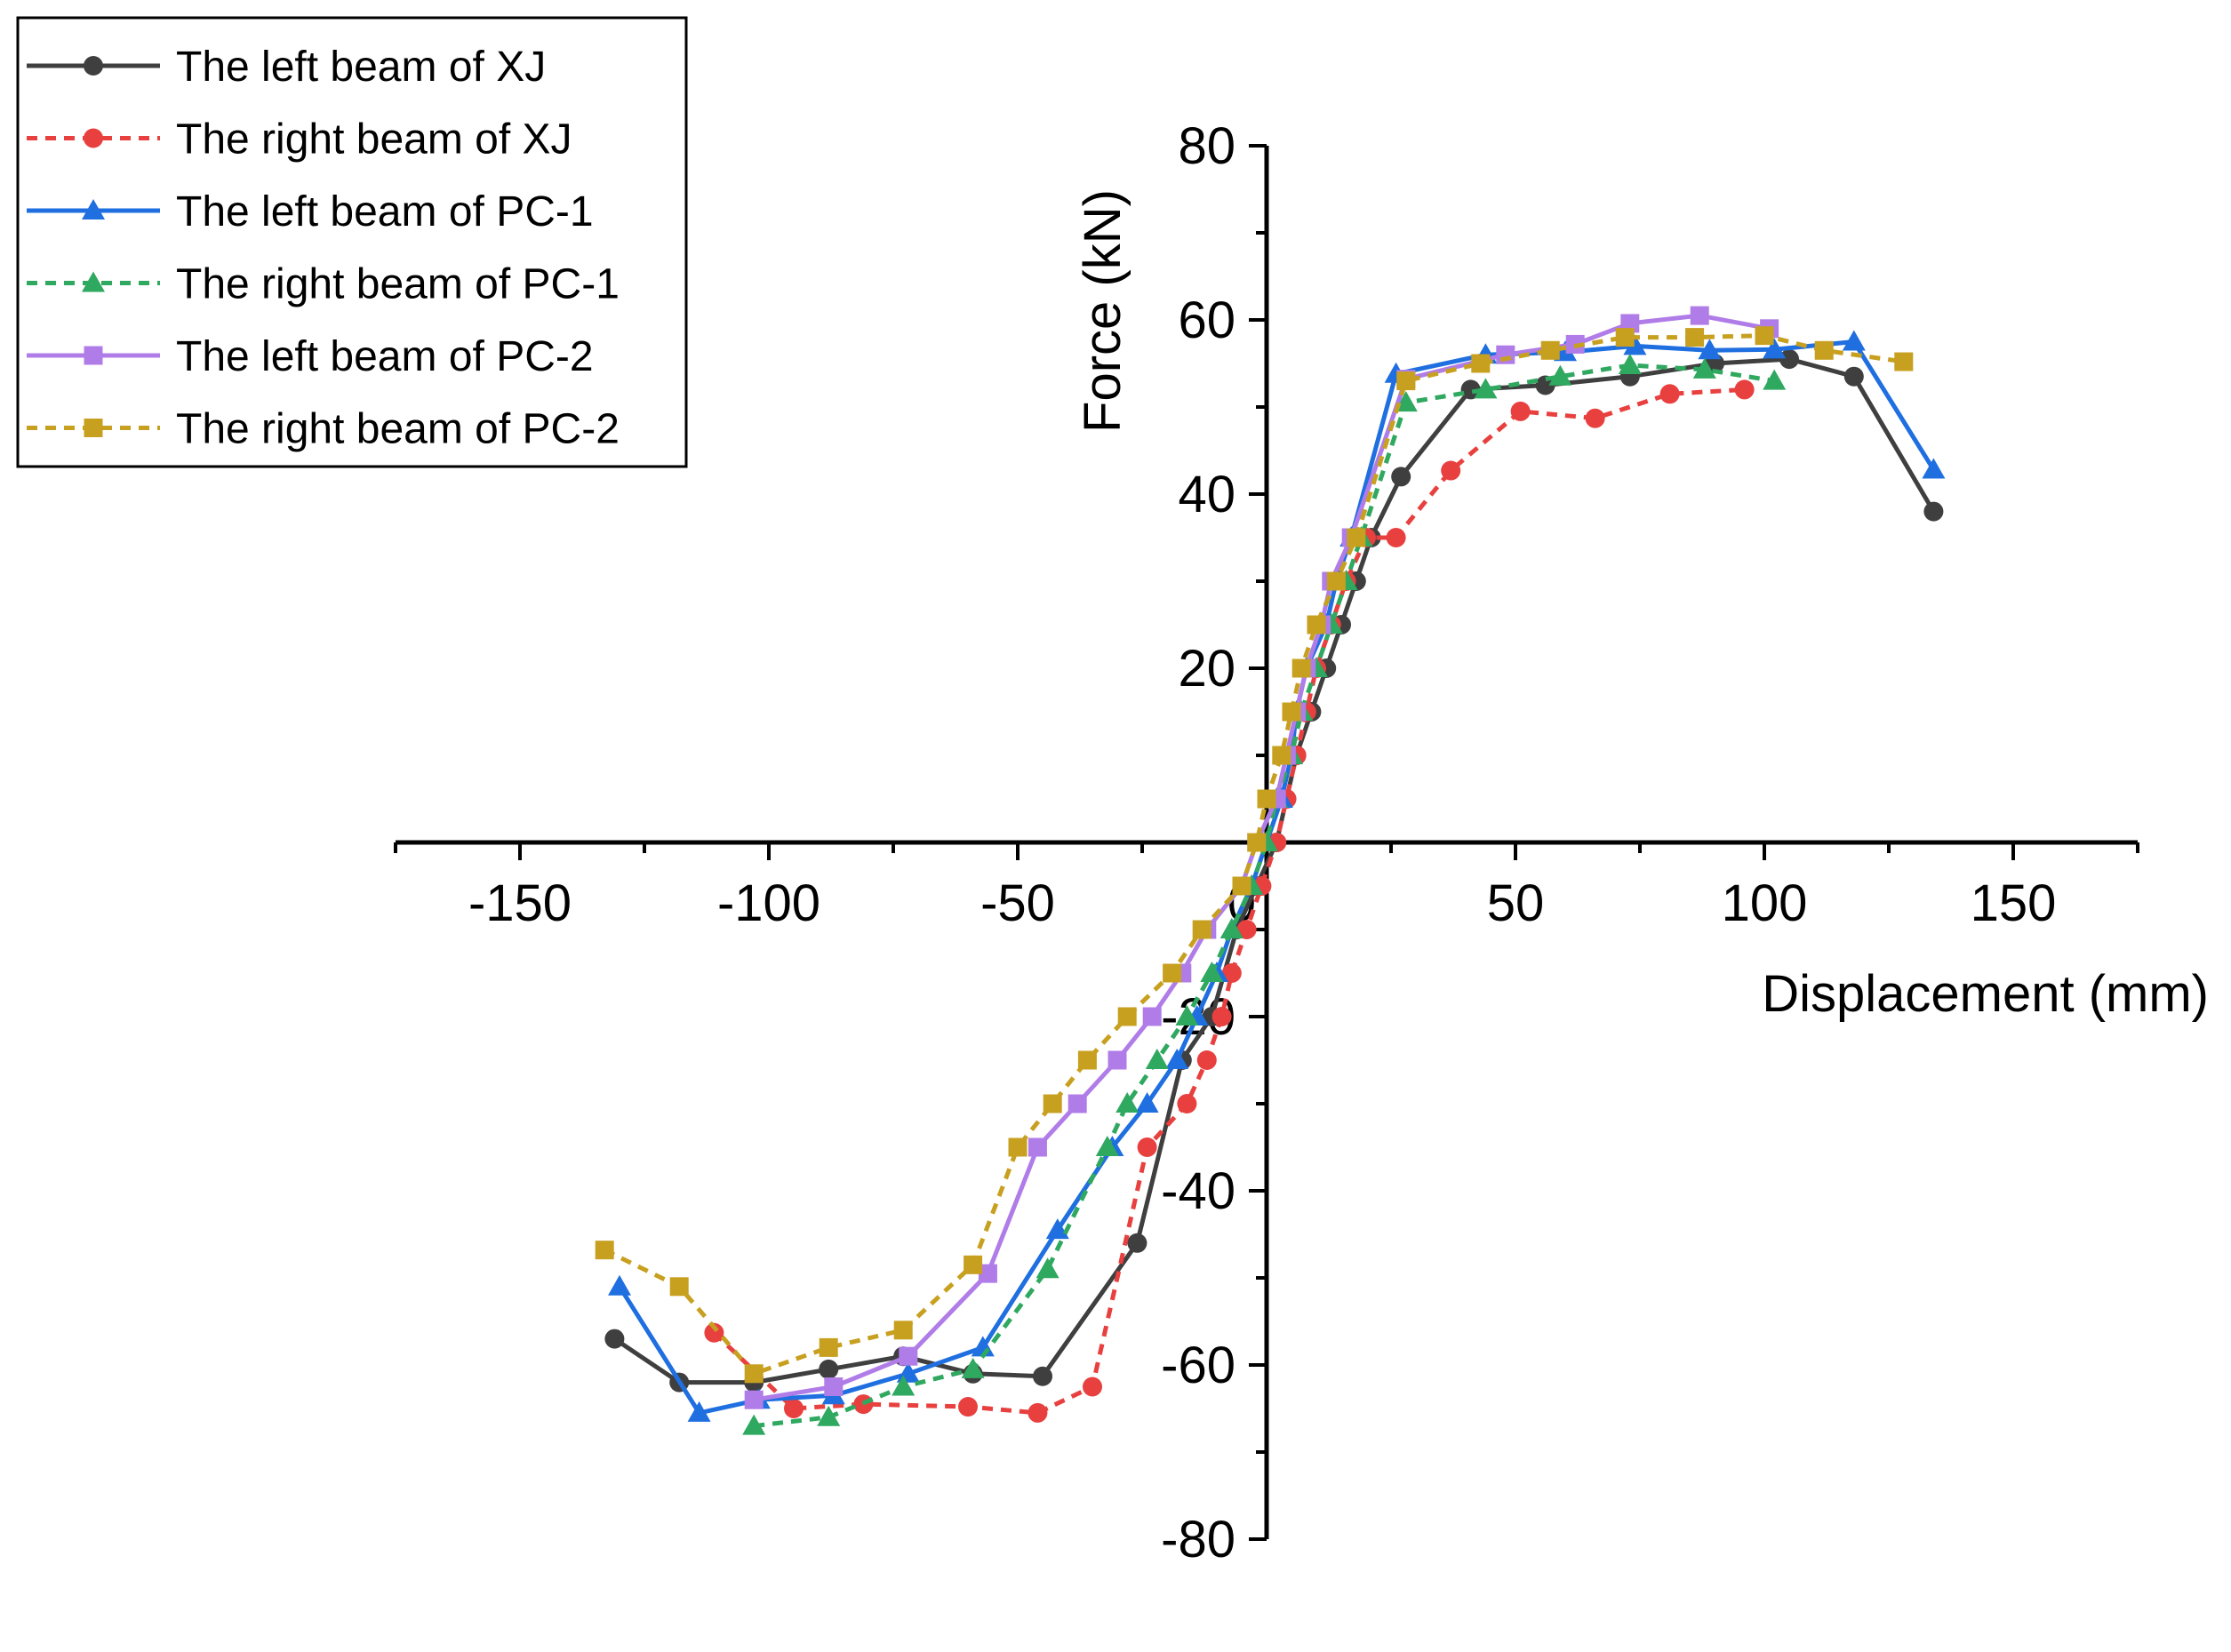 The height and width of the screenshot is (1652, 2231). I want to click on legend-item: The left beam of PC-2, so click(310, 356).